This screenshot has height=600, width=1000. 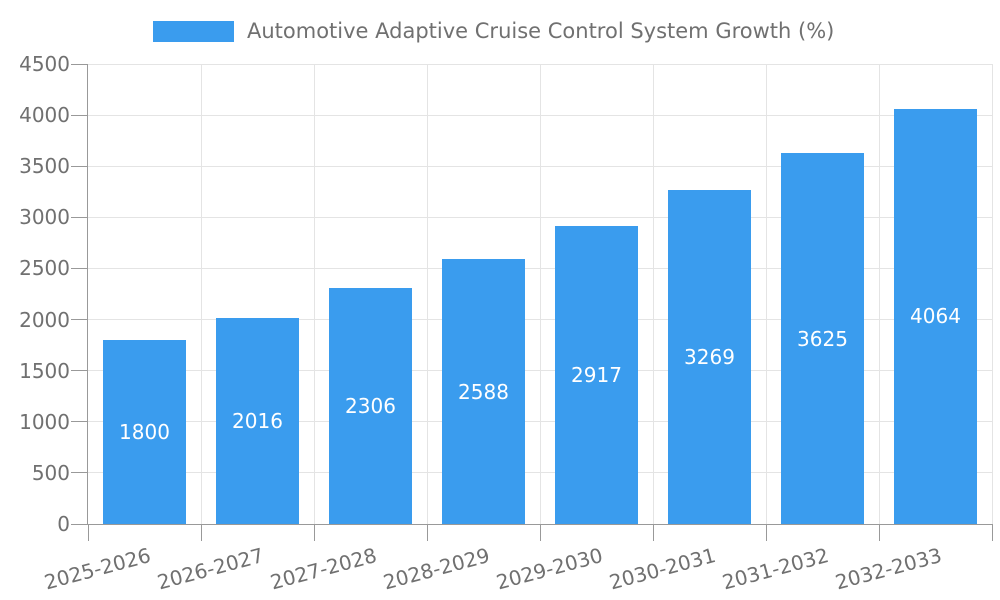 I want to click on bar-value-label: 2917, so click(x=596, y=374).